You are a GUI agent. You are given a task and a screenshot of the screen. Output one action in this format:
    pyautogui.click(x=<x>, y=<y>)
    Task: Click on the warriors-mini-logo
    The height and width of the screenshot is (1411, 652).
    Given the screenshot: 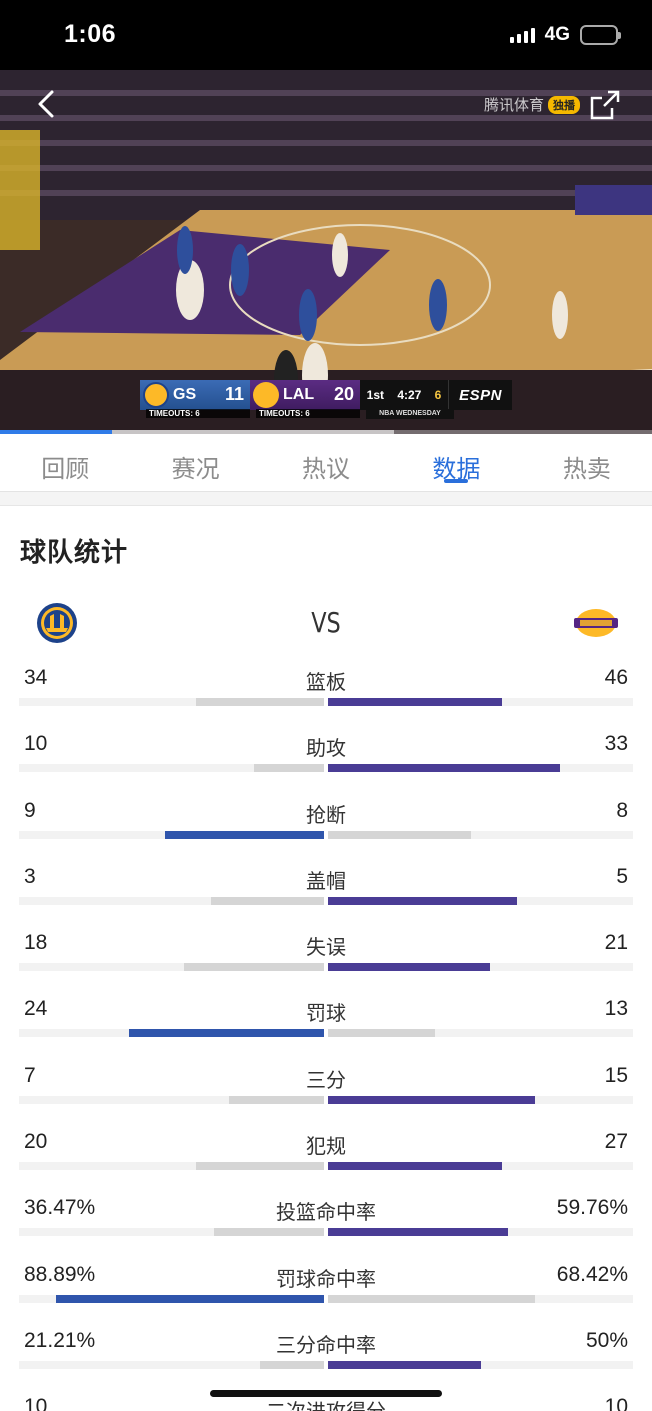 What is the action you would take?
    pyautogui.click(x=156, y=395)
    